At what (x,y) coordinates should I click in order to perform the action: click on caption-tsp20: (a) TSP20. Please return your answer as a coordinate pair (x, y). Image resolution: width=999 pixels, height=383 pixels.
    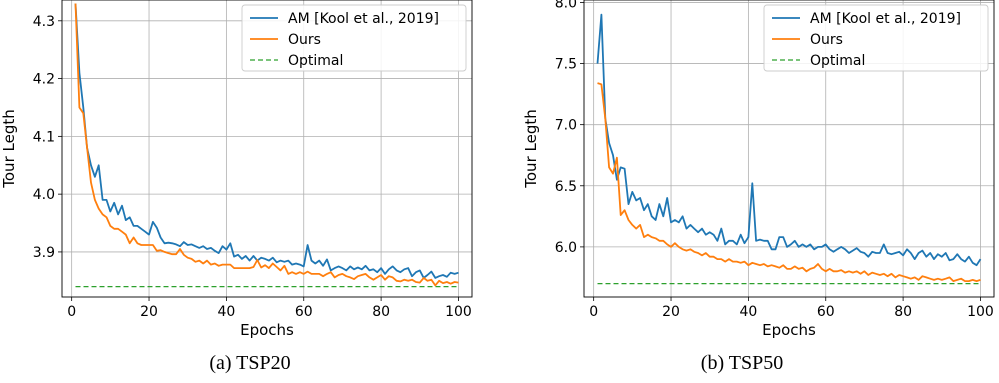
    Looking at the image, I should click on (250, 363).